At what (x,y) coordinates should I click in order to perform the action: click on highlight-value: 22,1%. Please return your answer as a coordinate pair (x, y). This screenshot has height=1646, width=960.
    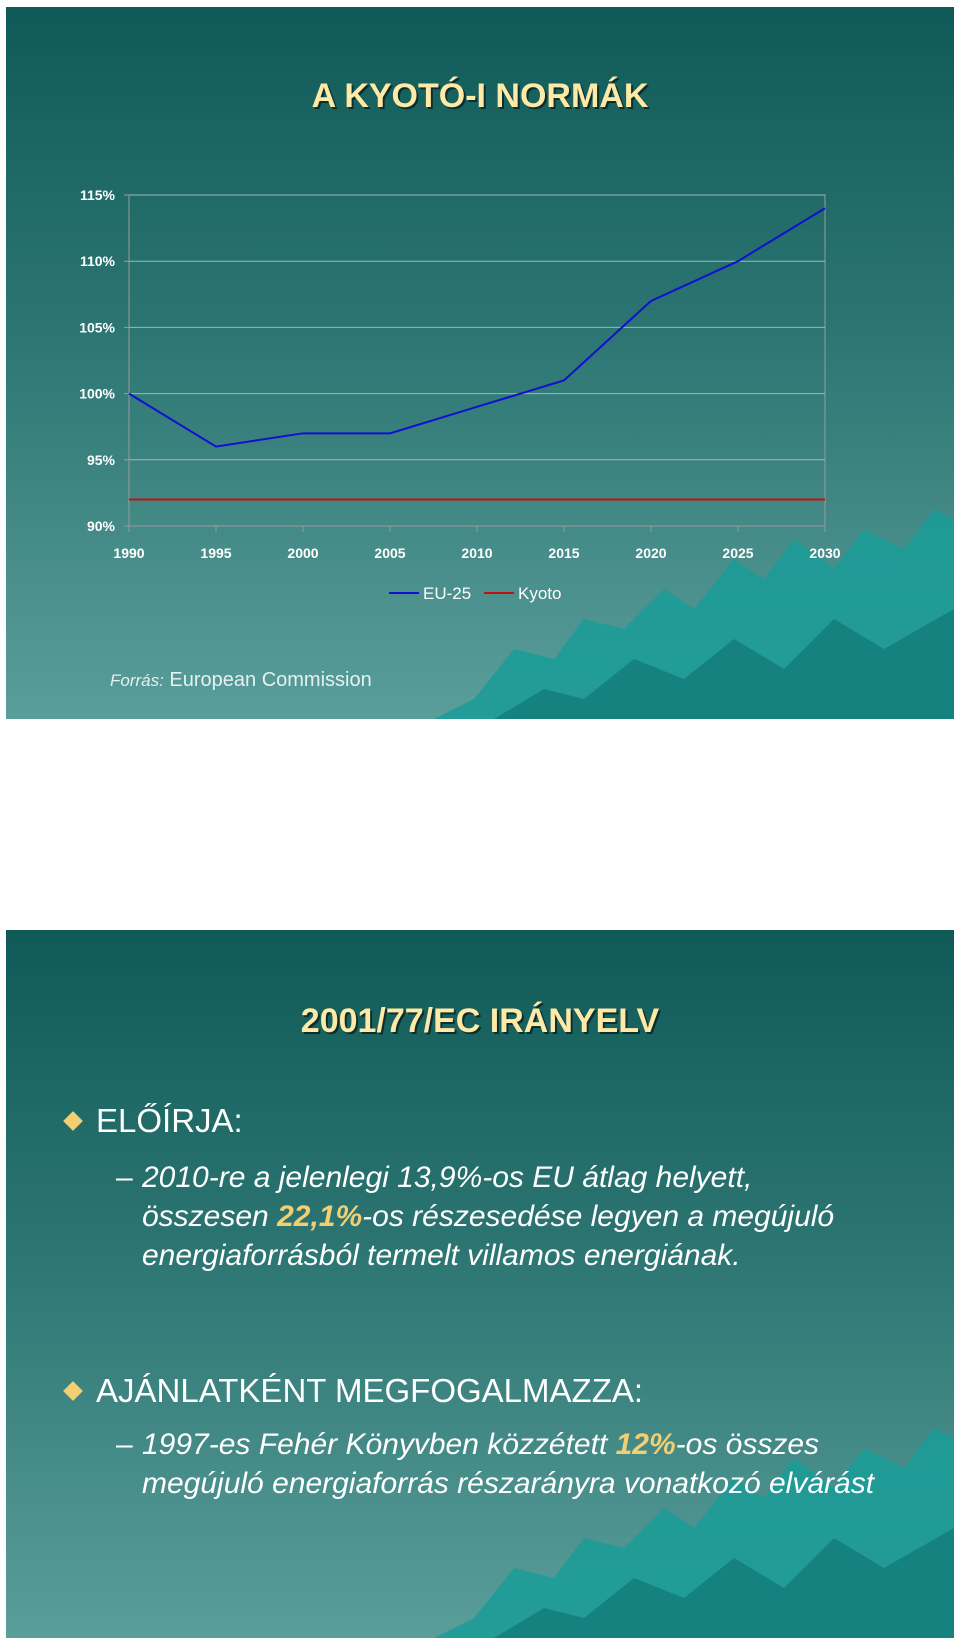
    Looking at the image, I should click on (320, 1216).